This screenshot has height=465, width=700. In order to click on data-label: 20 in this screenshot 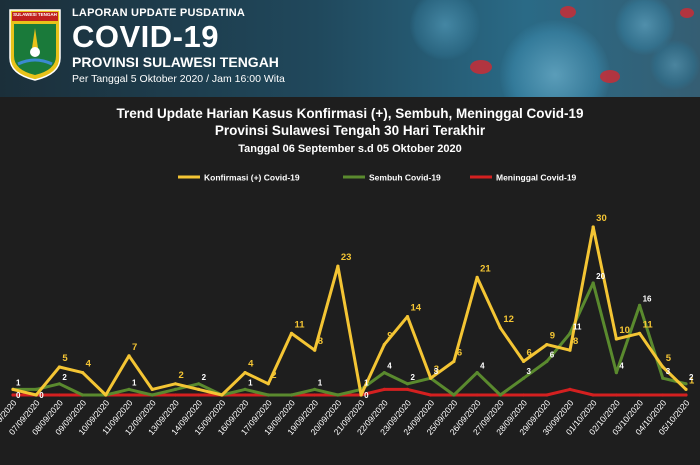, I will do `click(600, 276)`.